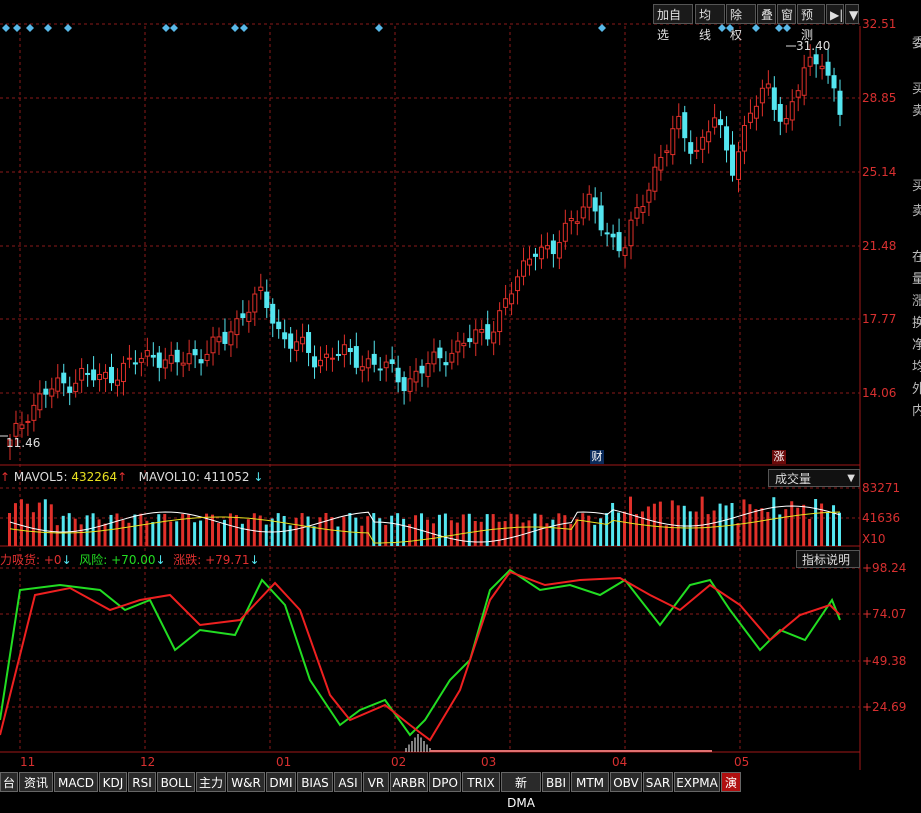 The height and width of the screenshot is (813, 921). Describe the element at coordinates (741, 23) in the screenshot. I see `toolbar-button-2: 除权` at that location.